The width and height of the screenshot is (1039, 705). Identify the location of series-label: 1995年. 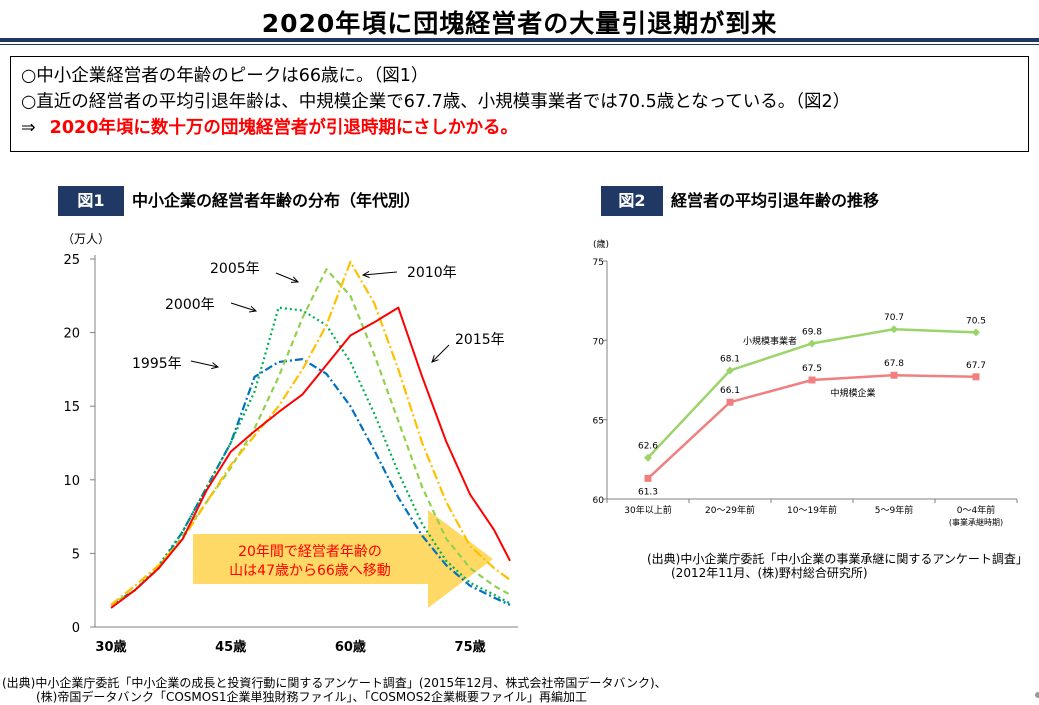
(157, 364).